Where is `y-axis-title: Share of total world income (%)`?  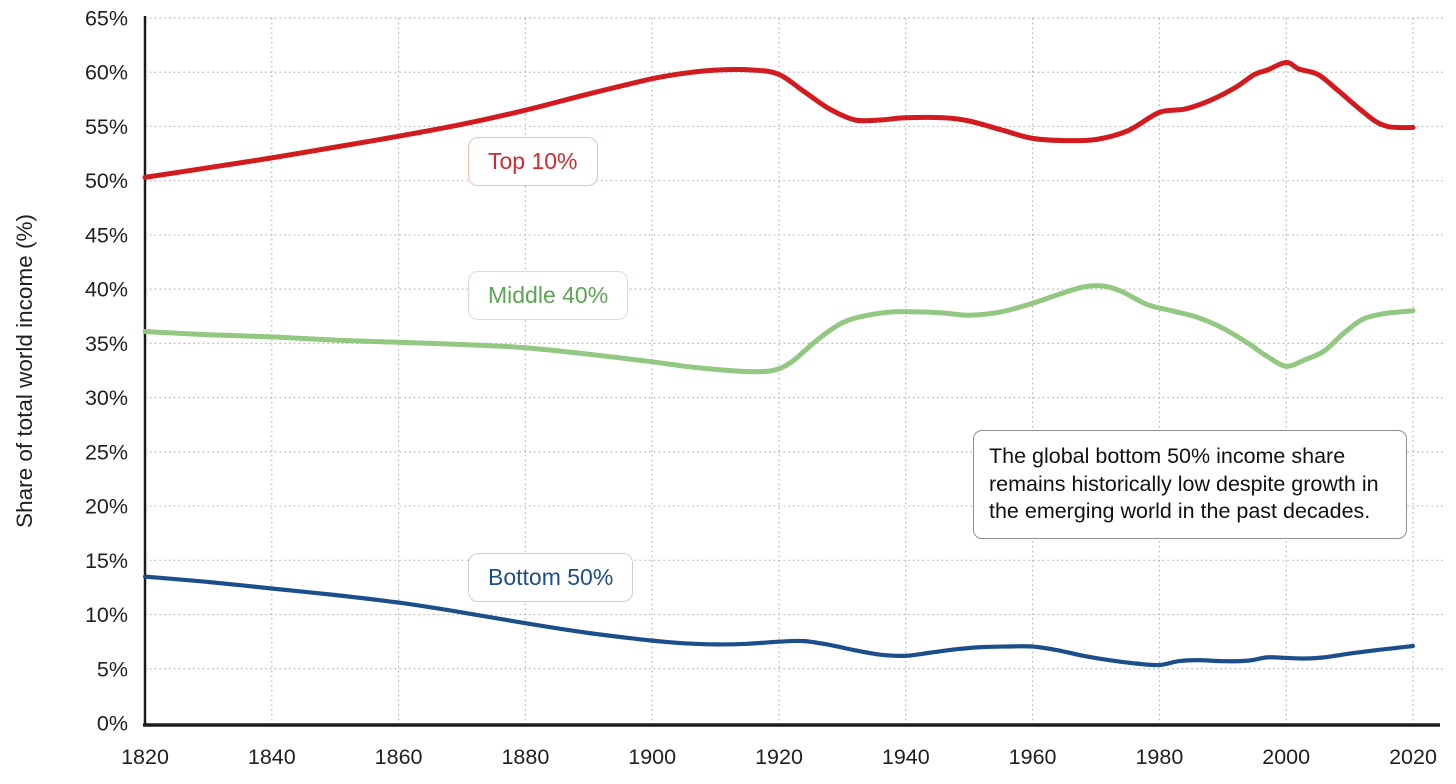
y-axis-title: Share of total world income (%) is located at coordinates (24, 371).